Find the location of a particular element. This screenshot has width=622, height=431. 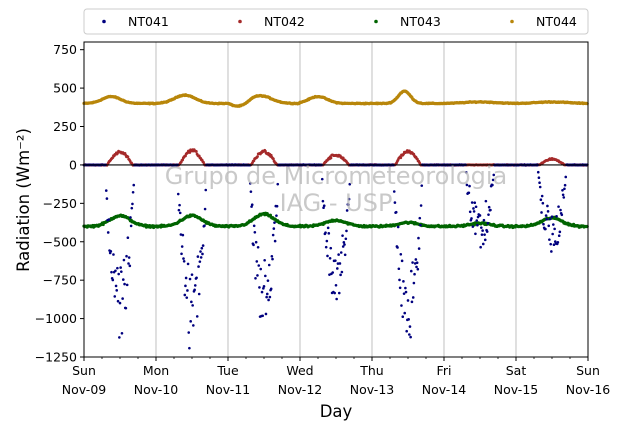

x-tick-label-day: Tue is located at coordinates (227, 370).